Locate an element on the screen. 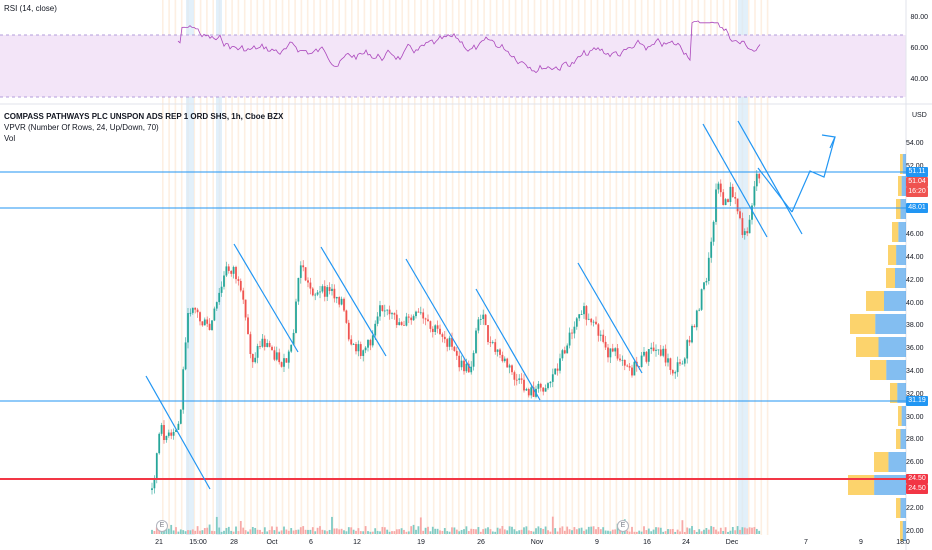 Image resolution: width=932 pixels, height=550 pixels. time-axis-label: 16 is located at coordinates (647, 542).